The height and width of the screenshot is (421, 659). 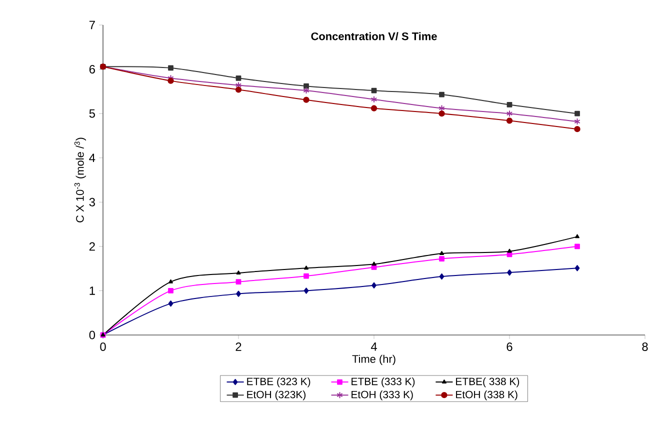 I want to click on legend-label: EtOH (333 K), so click(x=382, y=395).